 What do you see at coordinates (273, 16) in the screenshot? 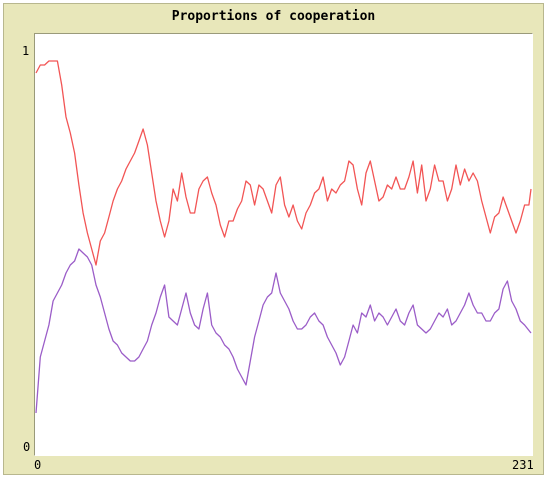
I see `chart-title: Proportions of cooperation` at bounding box center [273, 16].